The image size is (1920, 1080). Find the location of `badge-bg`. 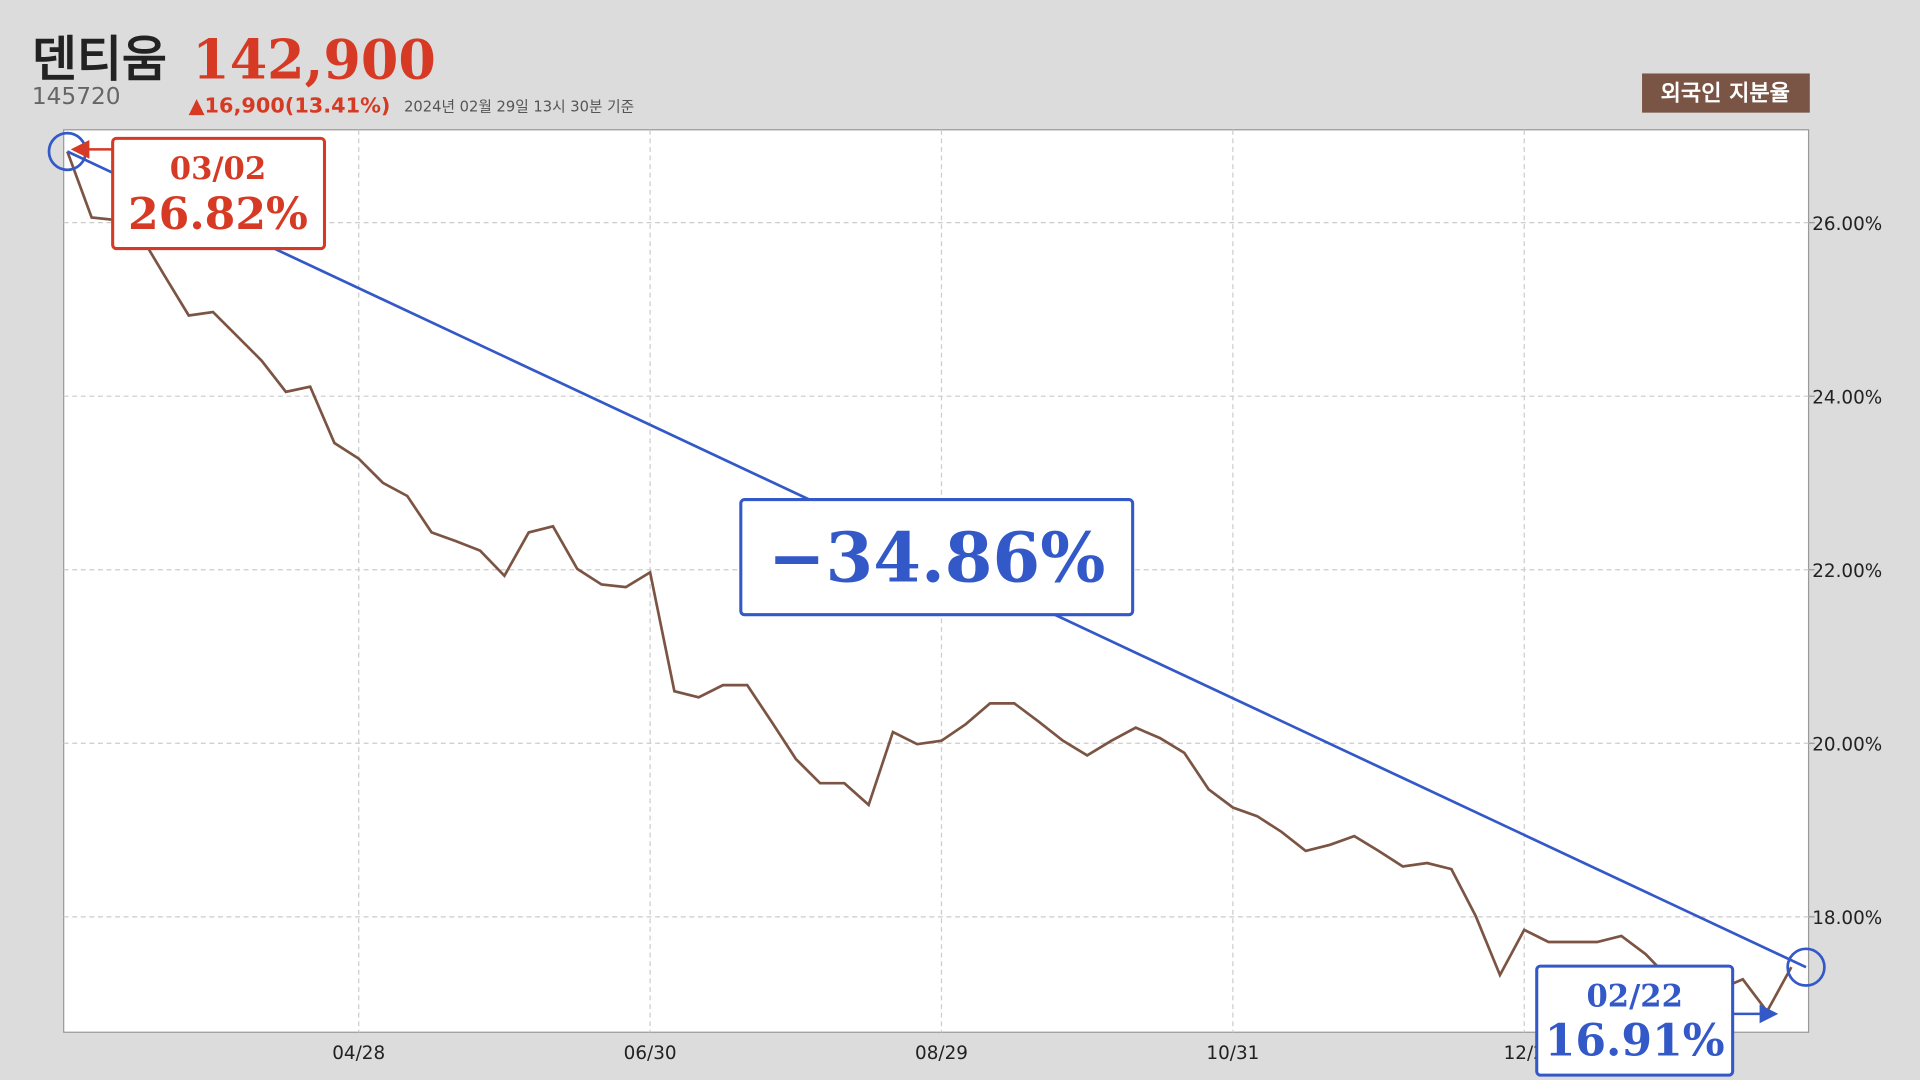

badge-bg is located at coordinates (1726, 93).